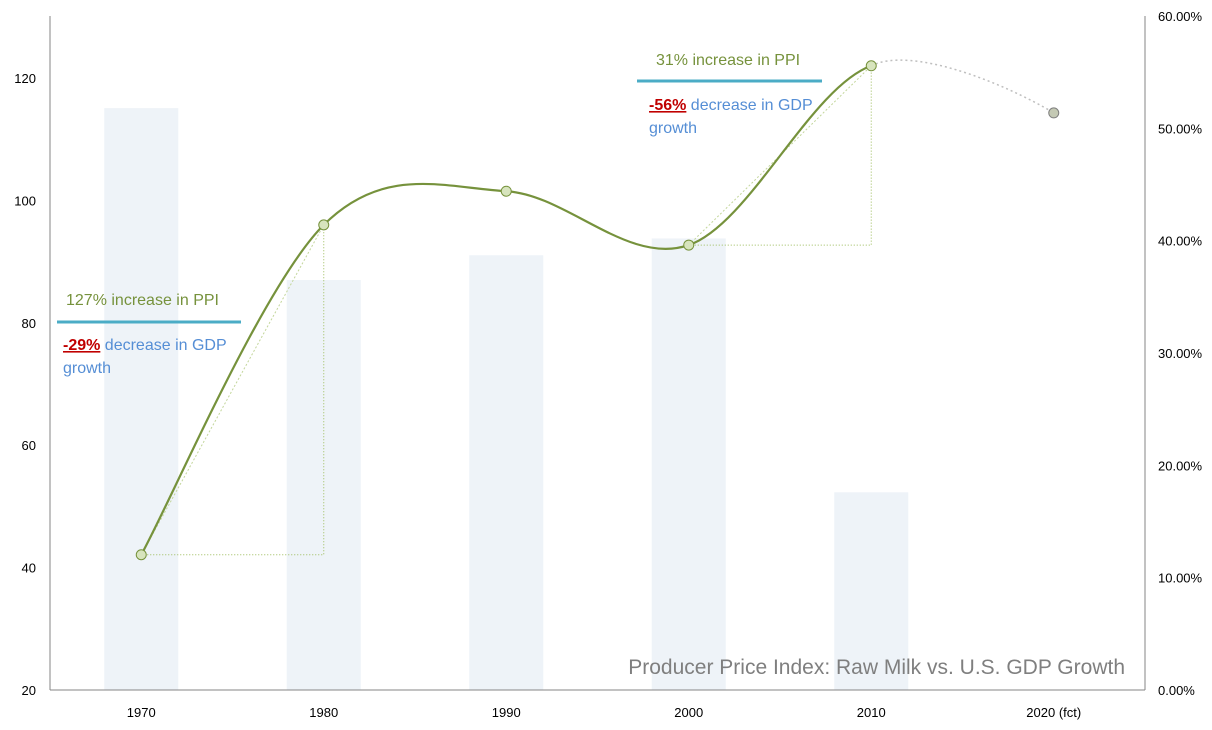 The height and width of the screenshot is (730, 1212). What do you see at coordinates (1180, 578) in the screenshot?
I see `right-tick-label: 10.00%` at bounding box center [1180, 578].